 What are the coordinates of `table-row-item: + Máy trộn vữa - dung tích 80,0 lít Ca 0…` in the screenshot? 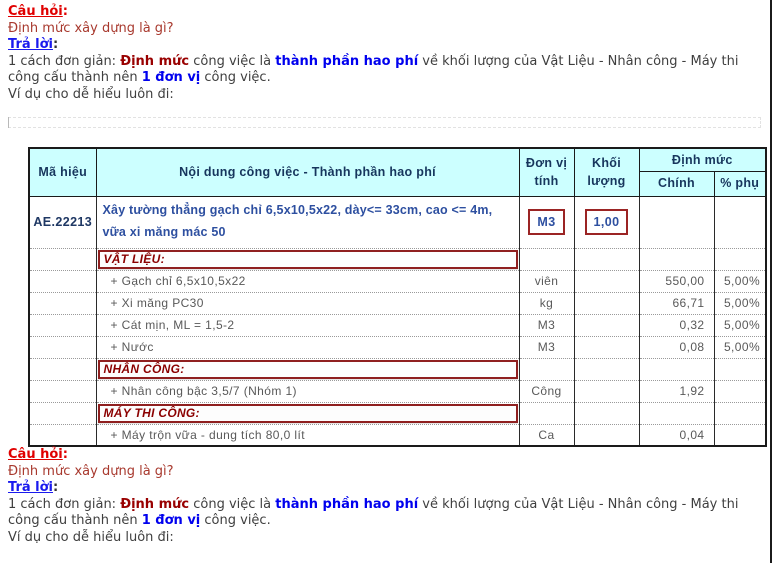 It's located at (397, 435).